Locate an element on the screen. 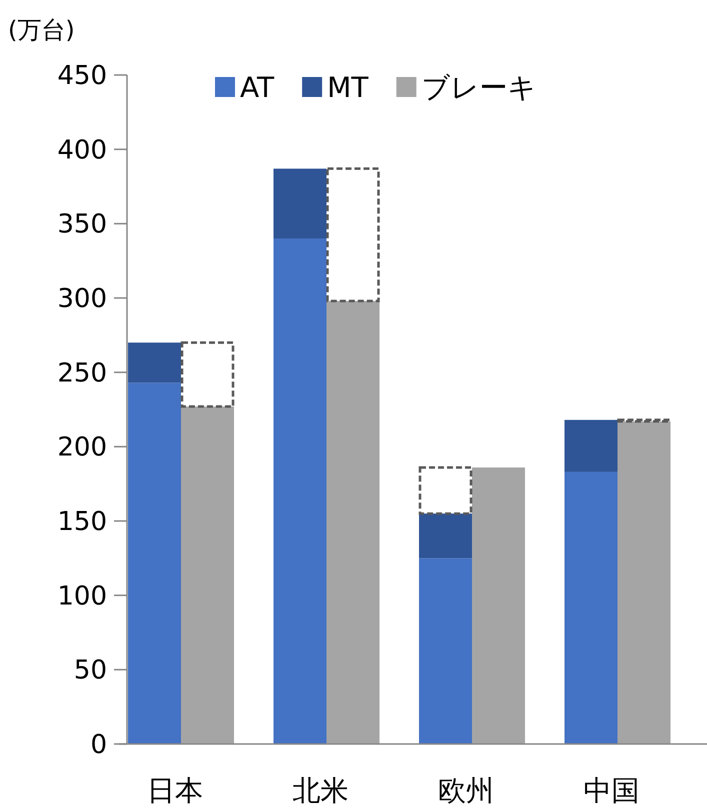  x-tick-label: 日本 is located at coordinates (174, 790).